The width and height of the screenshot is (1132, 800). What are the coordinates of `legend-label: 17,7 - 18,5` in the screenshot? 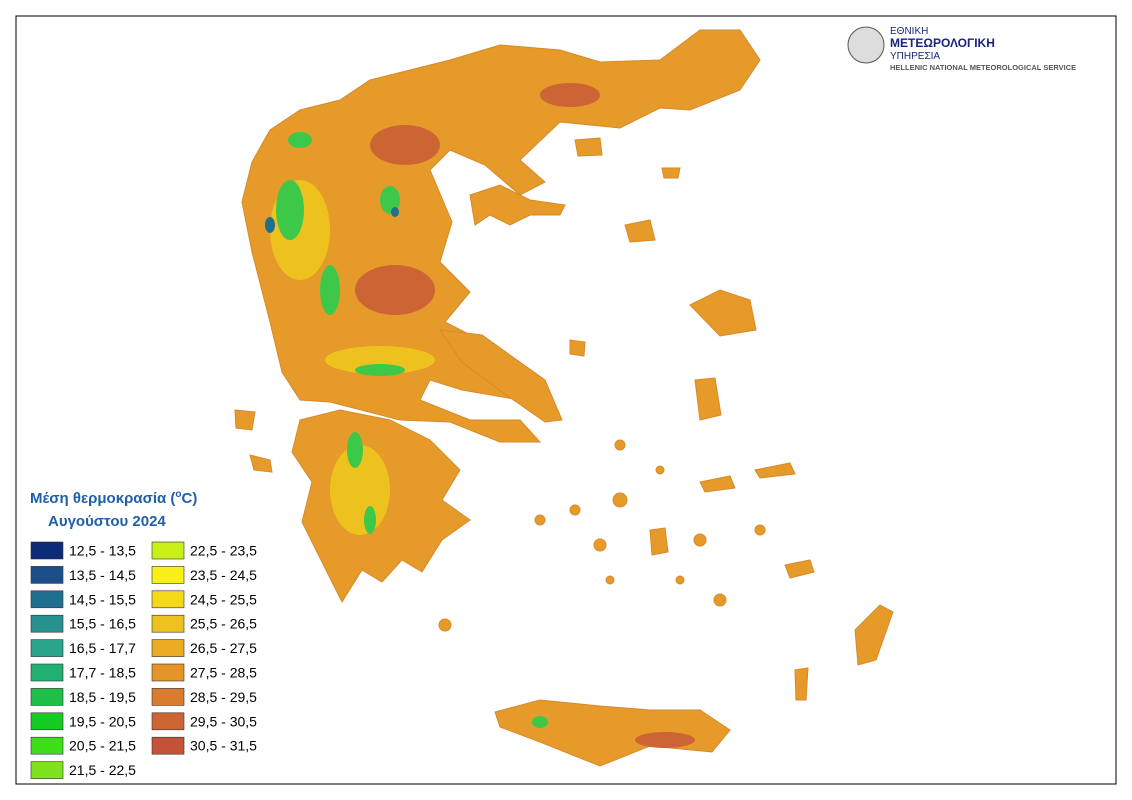 It's located at (102, 673).